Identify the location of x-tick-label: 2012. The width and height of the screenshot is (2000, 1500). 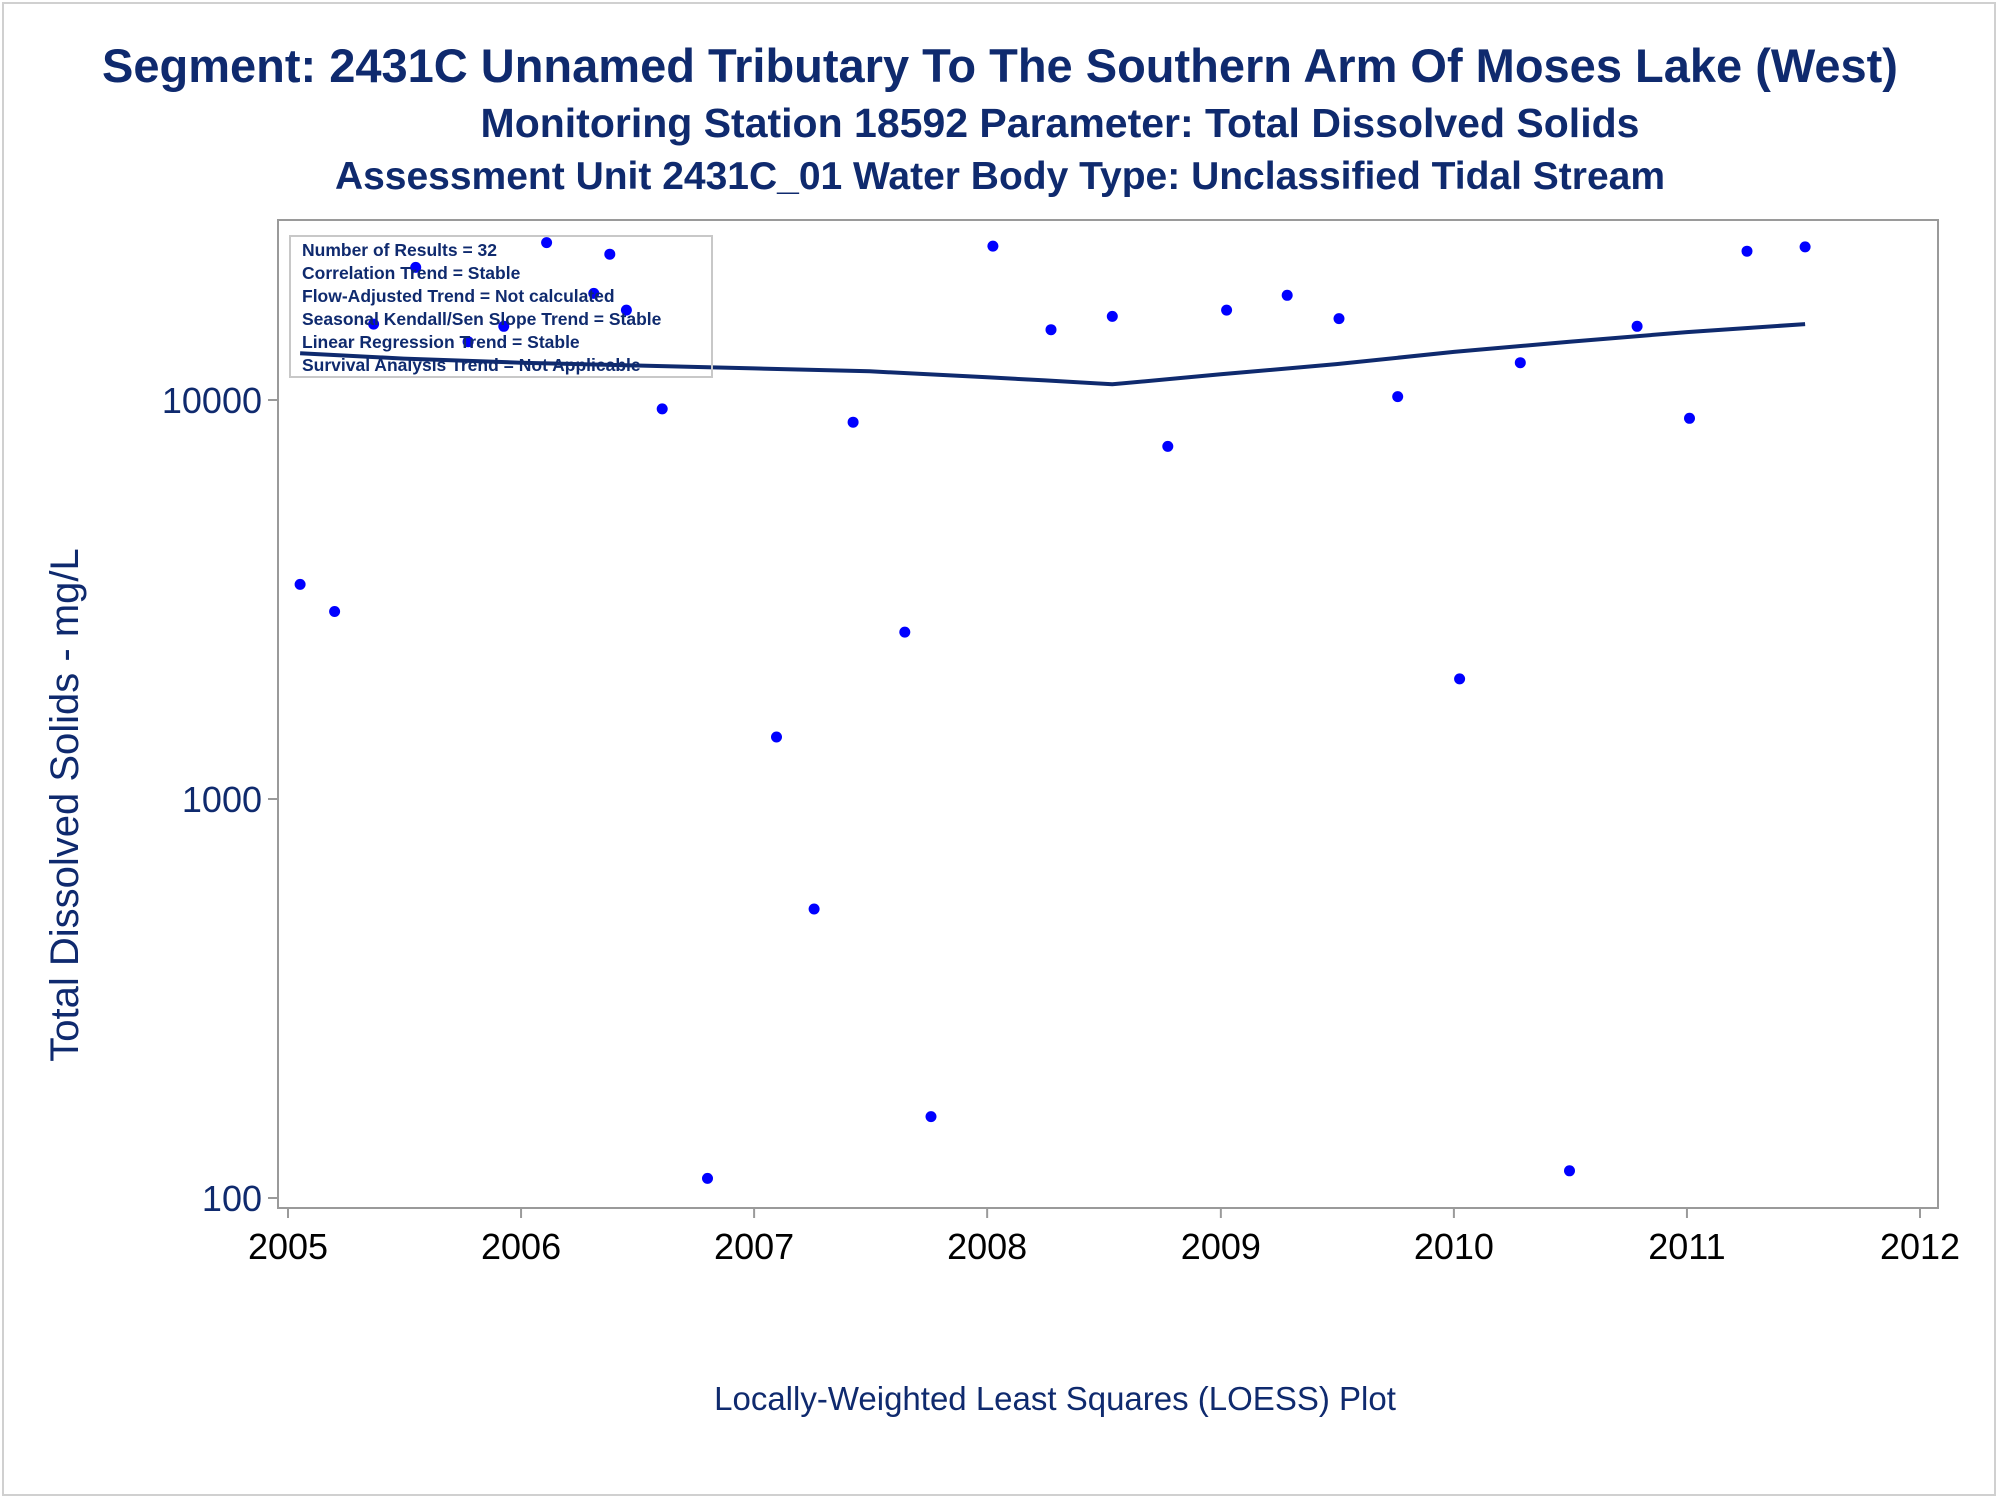
(1920, 1246).